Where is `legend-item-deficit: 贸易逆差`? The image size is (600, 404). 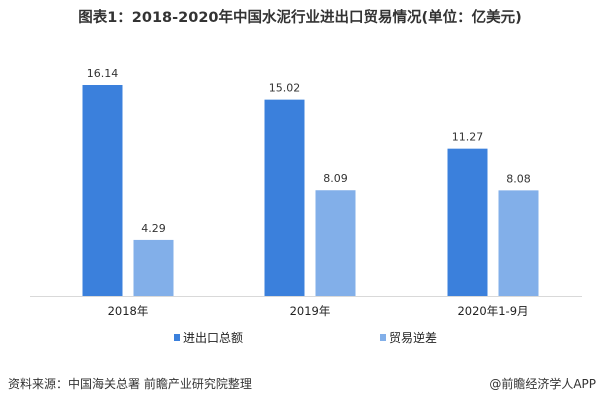
legend-item-deficit: 贸易逆差 is located at coordinates (408, 337).